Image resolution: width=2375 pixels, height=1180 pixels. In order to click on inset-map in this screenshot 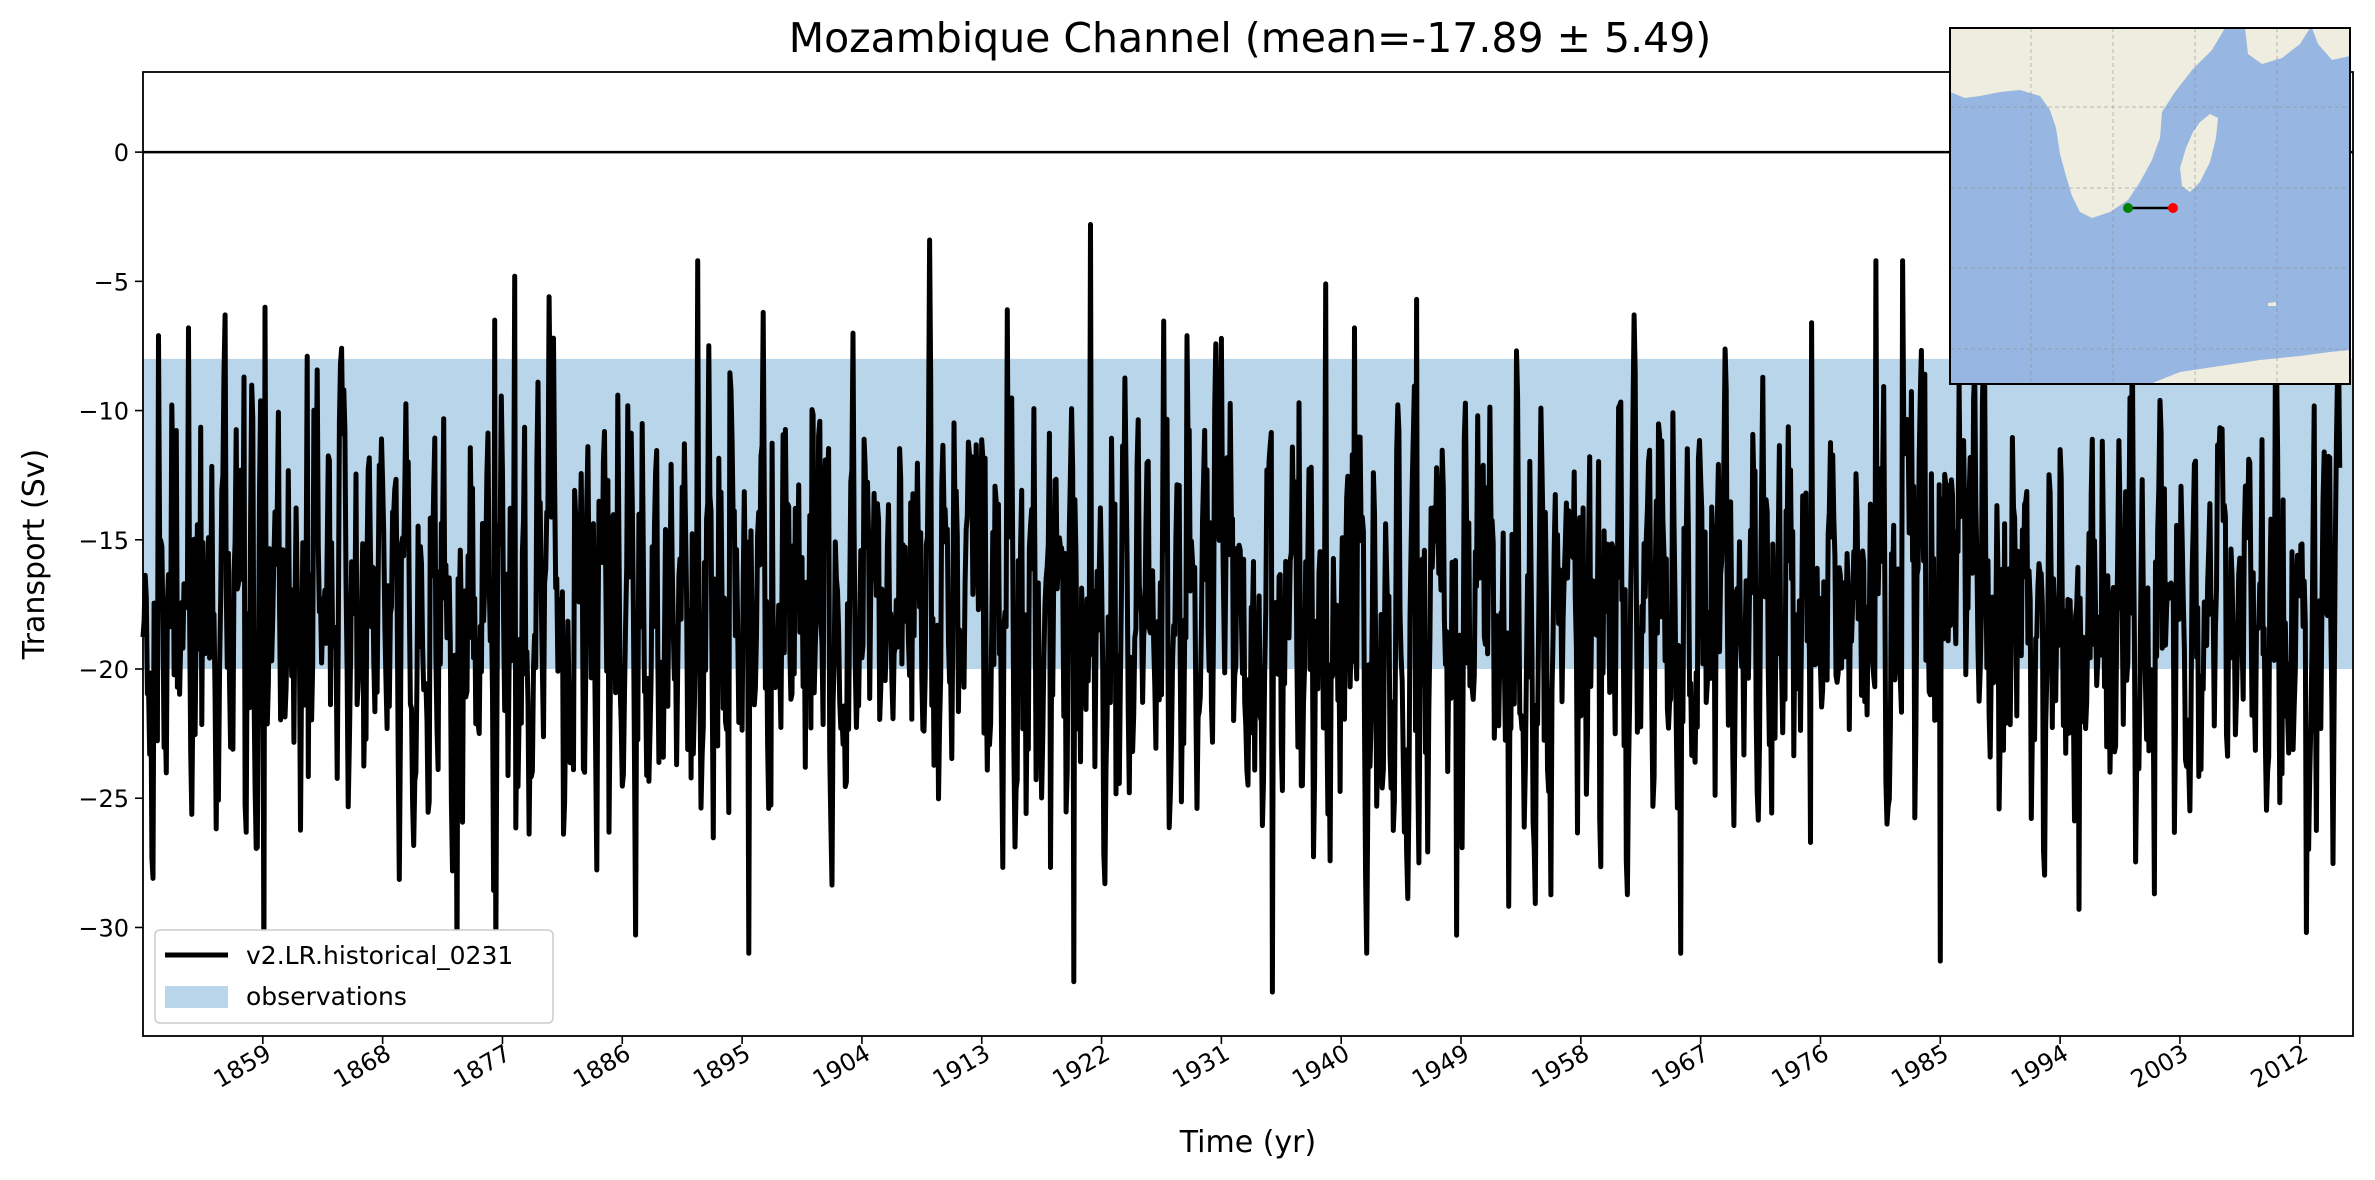, I will do `click(2150, 206)`.